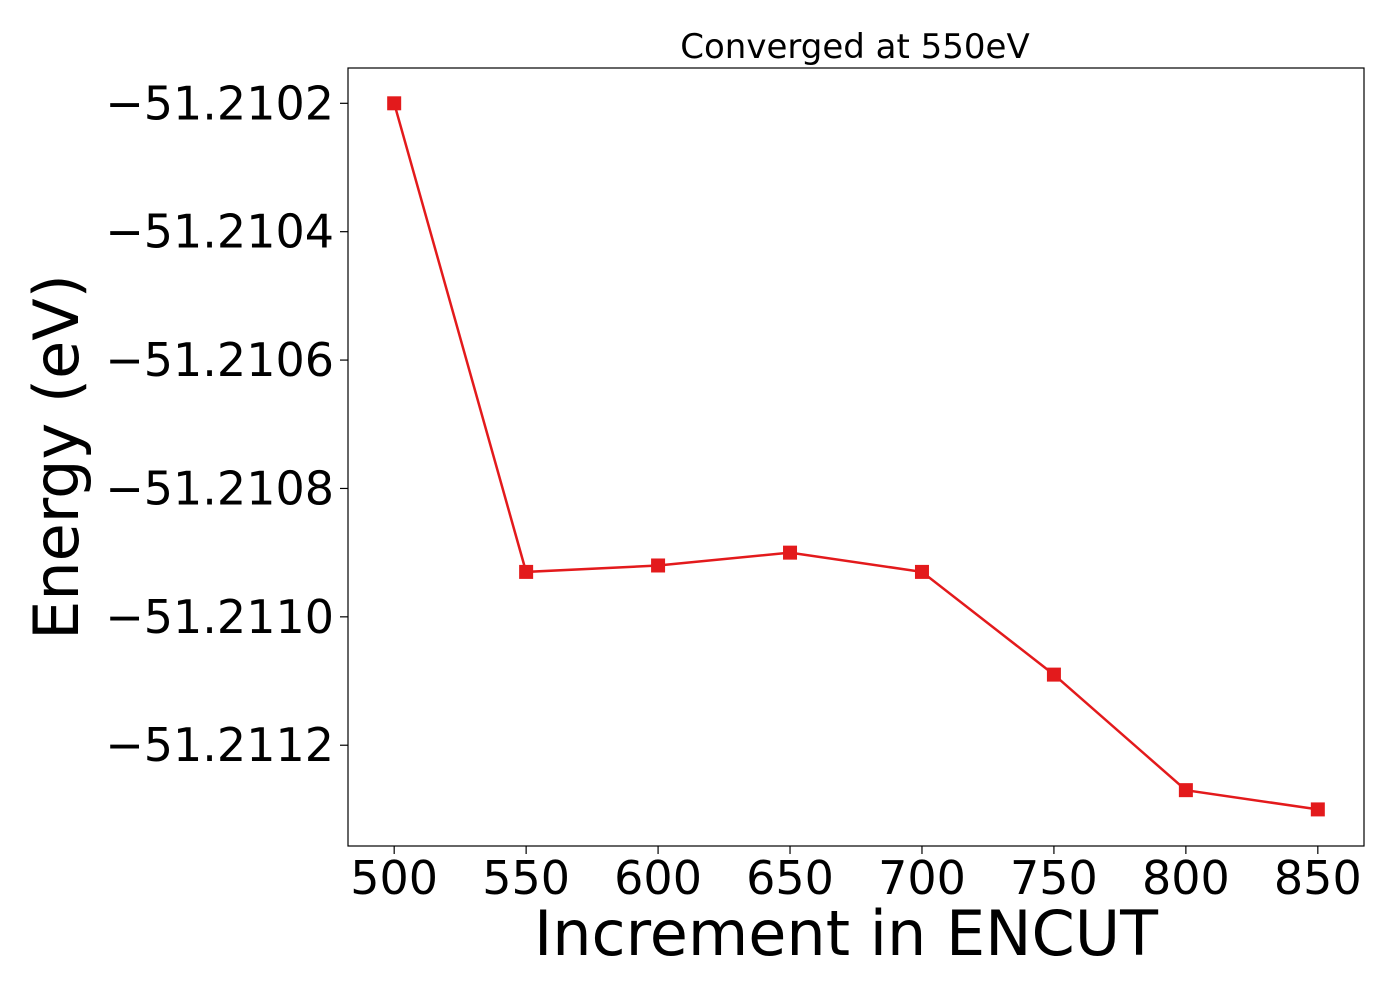 This screenshot has width=1400, height=1005. Describe the element at coordinates (219, 232) in the screenshot. I see `y-tick-label: −51.2104` at that location.